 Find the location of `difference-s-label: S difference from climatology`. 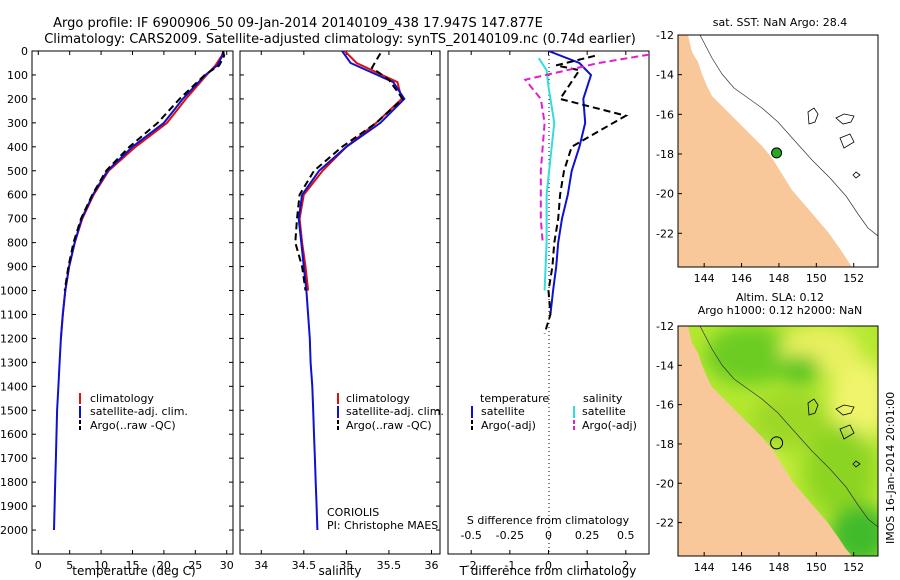

difference-s-label: S difference from climatology is located at coordinates (548, 520).